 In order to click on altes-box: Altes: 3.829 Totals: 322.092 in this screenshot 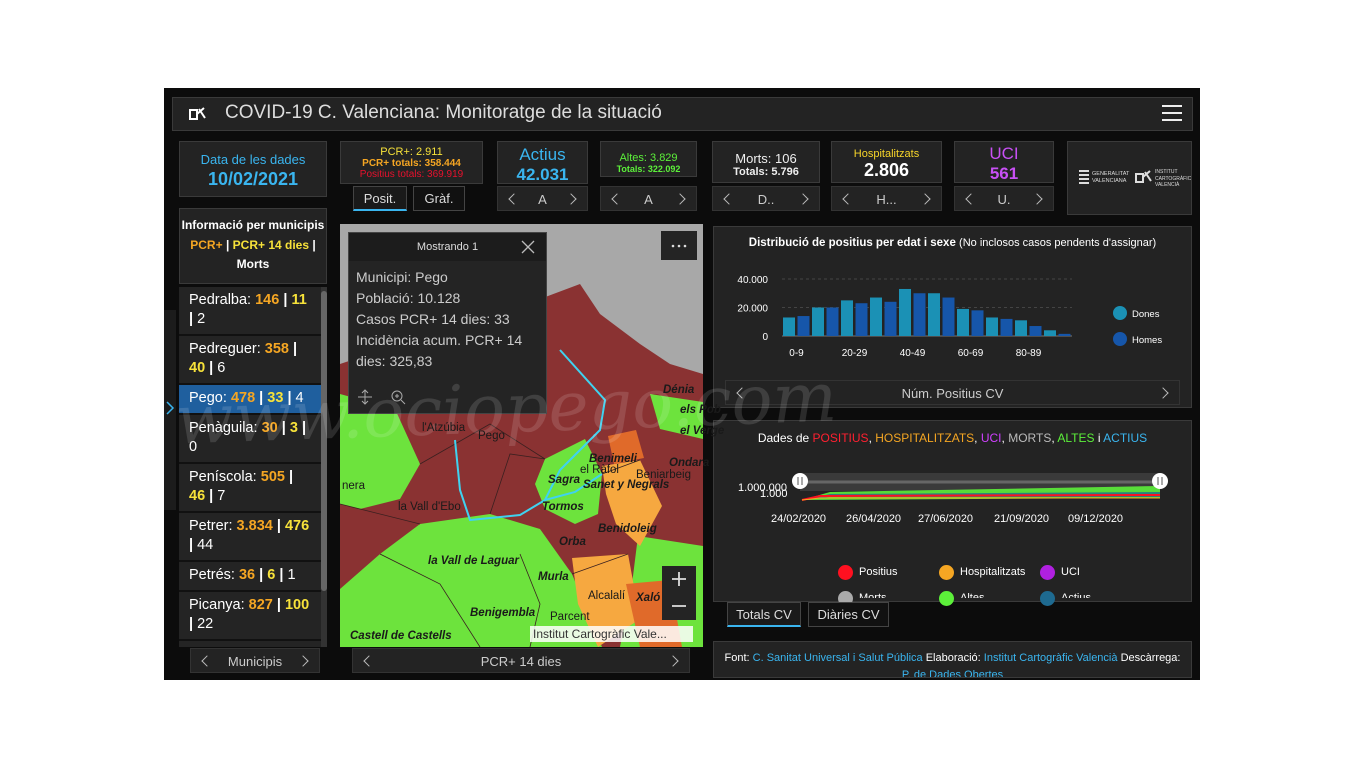, I will do `click(648, 159)`.